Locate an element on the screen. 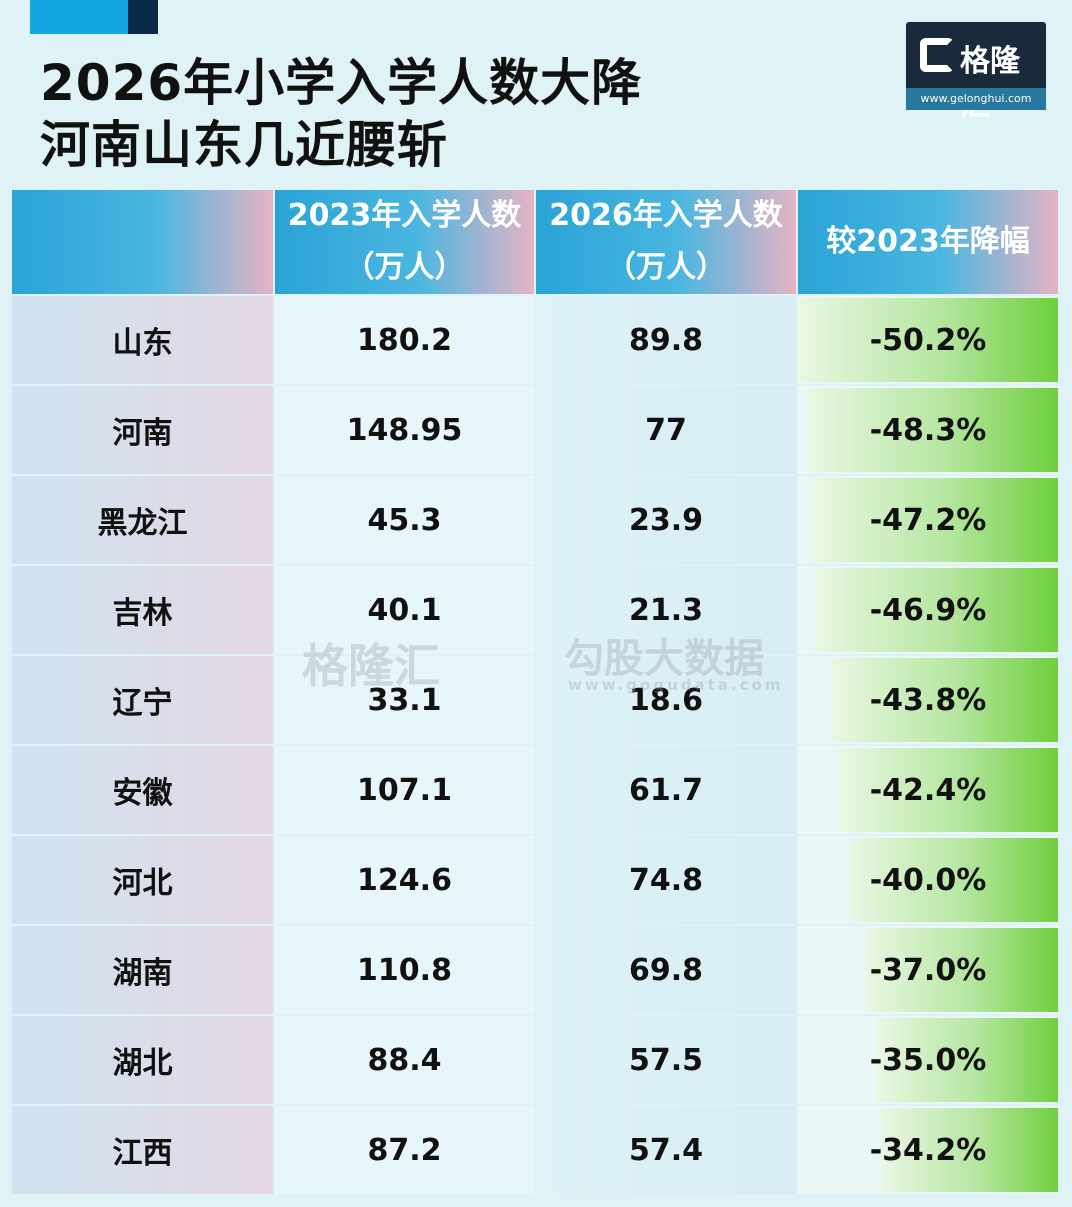 The height and width of the screenshot is (1207, 1072). drop-cell: -35.0% is located at coordinates (928, 1060).